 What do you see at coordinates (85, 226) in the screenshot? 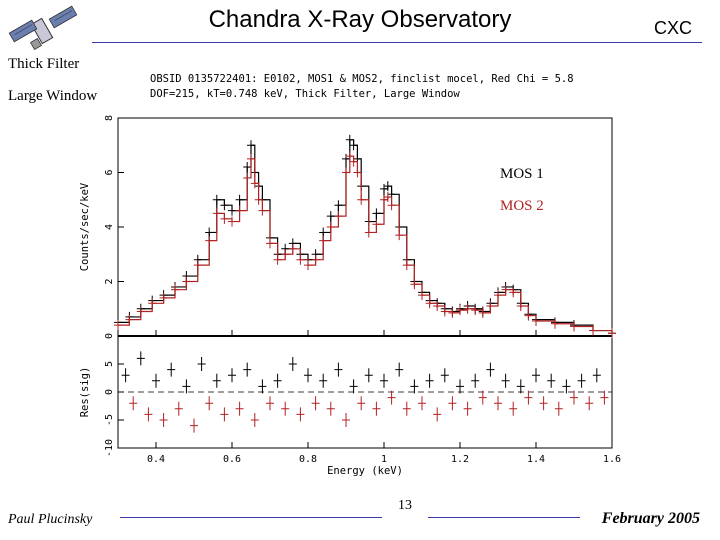
I see `y-axis-label: Counts/sec/keV` at bounding box center [85, 226].